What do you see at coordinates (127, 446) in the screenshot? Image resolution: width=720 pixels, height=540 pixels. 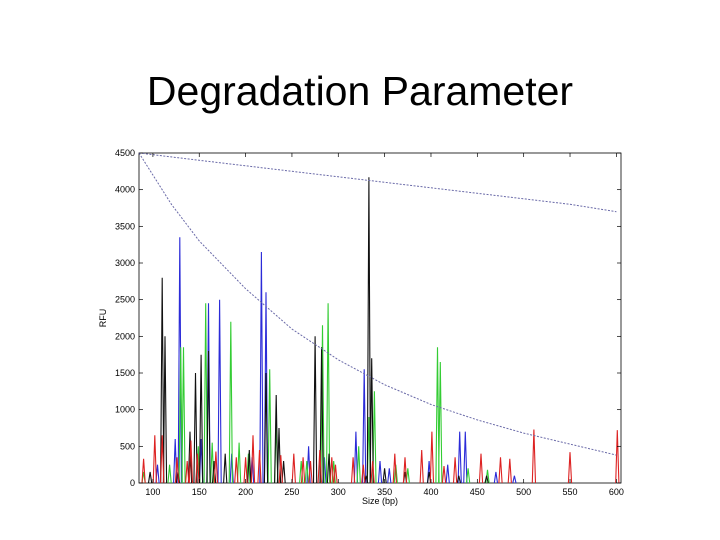 I see `y-tick-label: 500` at bounding box center [127, 446].